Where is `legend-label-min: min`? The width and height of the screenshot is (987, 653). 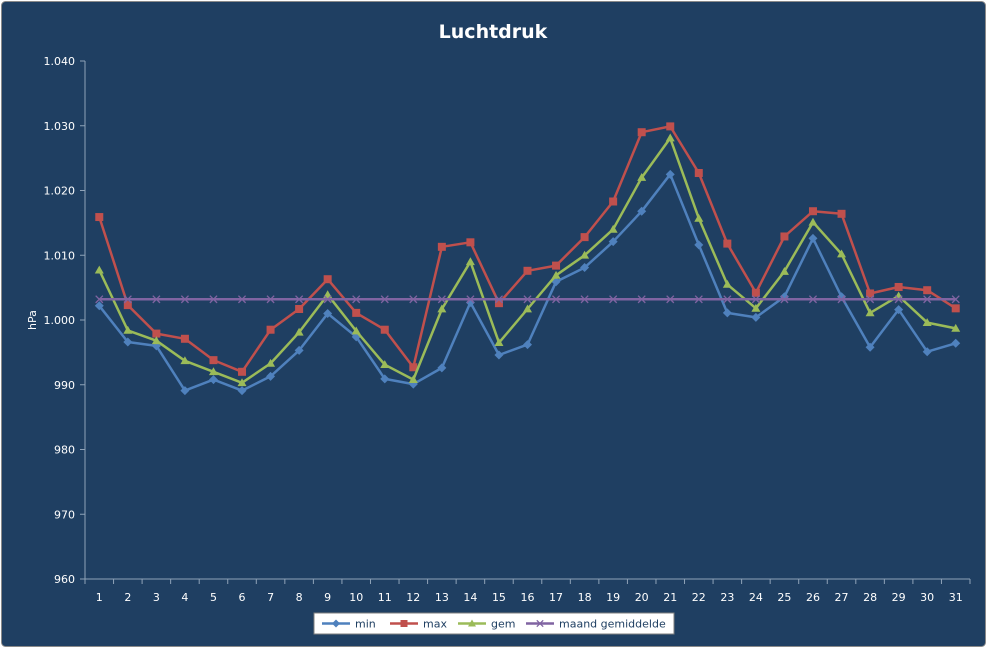 legend-label-min: min is located at coordinates (365, 624).